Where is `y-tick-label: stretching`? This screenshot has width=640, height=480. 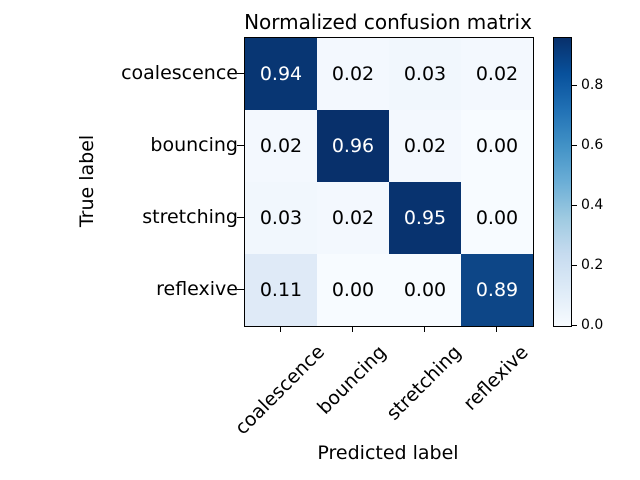 y-tick-label: stretching is located at coordinates (190, 217).